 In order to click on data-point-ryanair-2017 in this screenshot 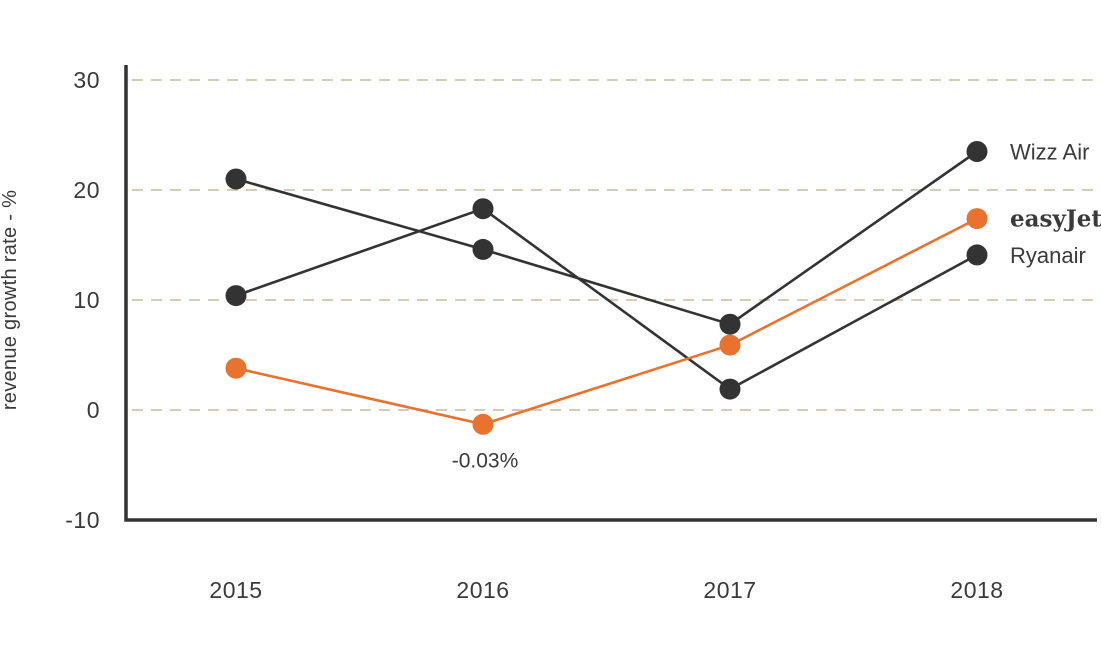, I will do `click(730, 389)`.